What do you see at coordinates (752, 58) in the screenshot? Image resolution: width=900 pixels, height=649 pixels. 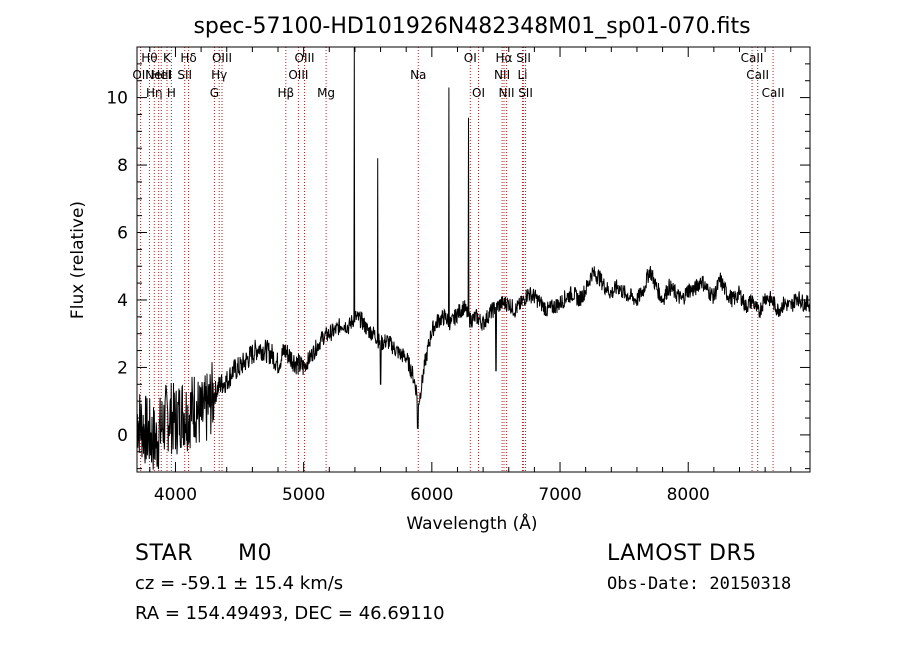 I see `marker-label-25: CaII` at bounding box center [752, 58].